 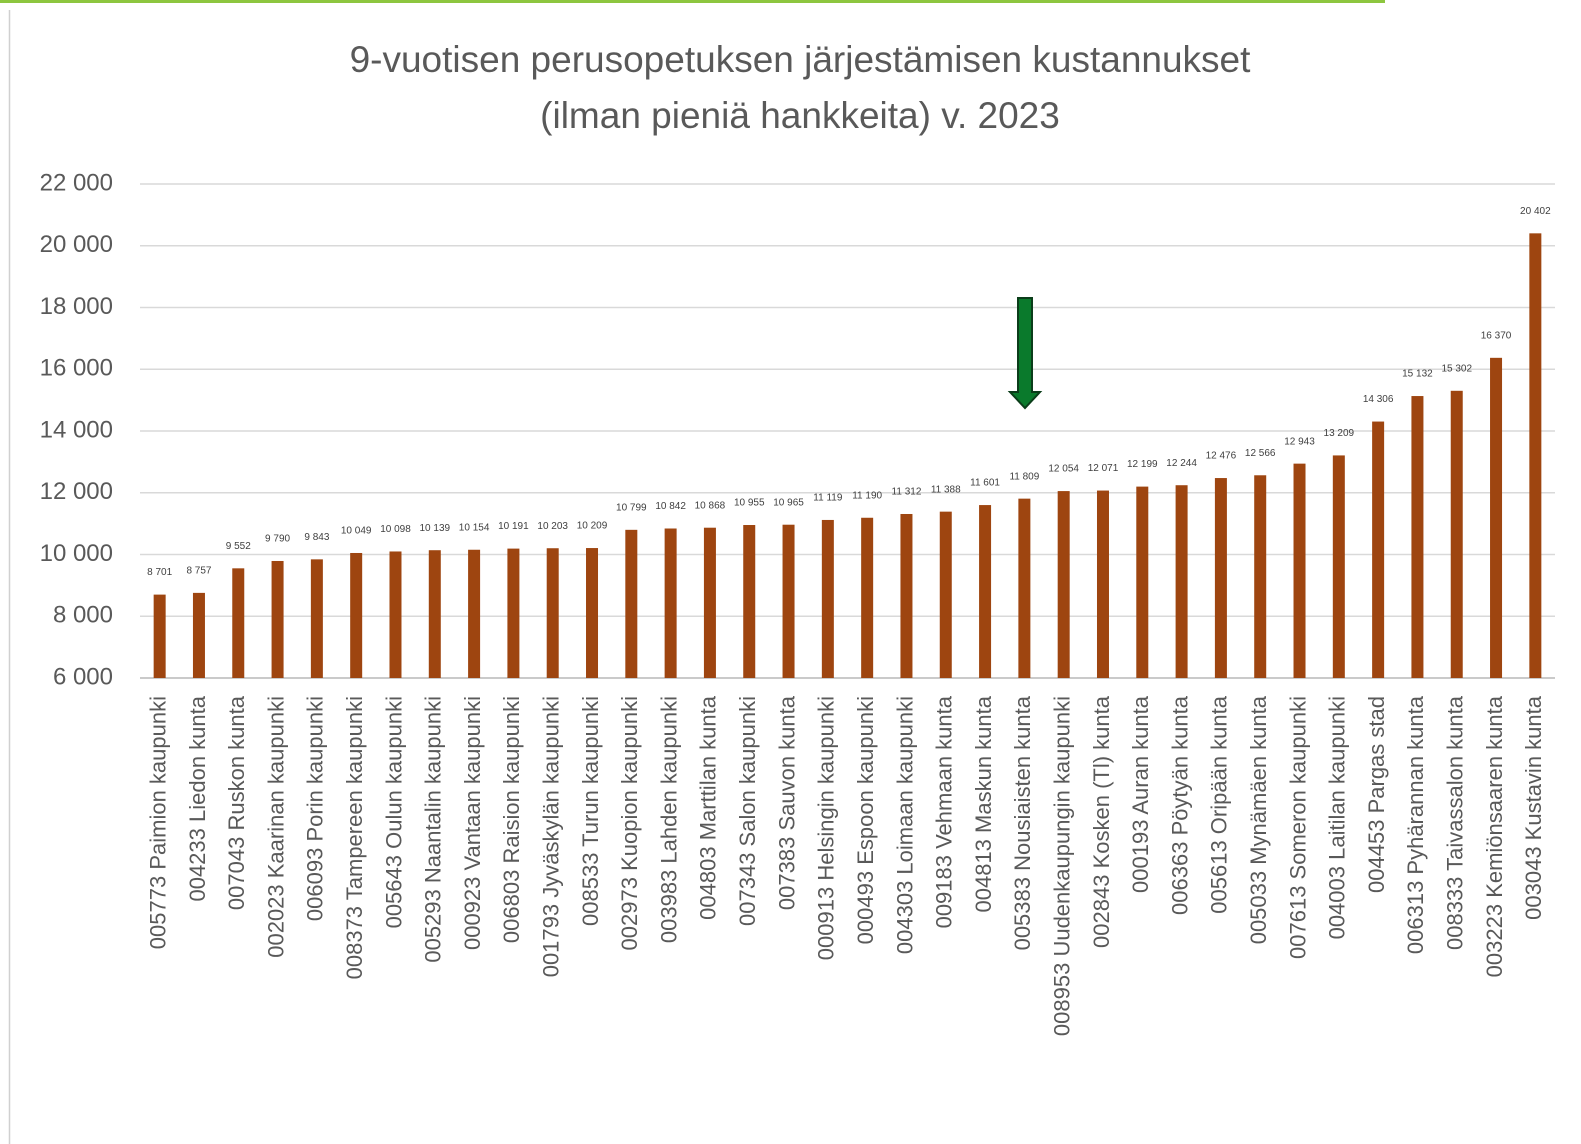 I want to click on value-label: 14 306, so click(x=1378, y=399).